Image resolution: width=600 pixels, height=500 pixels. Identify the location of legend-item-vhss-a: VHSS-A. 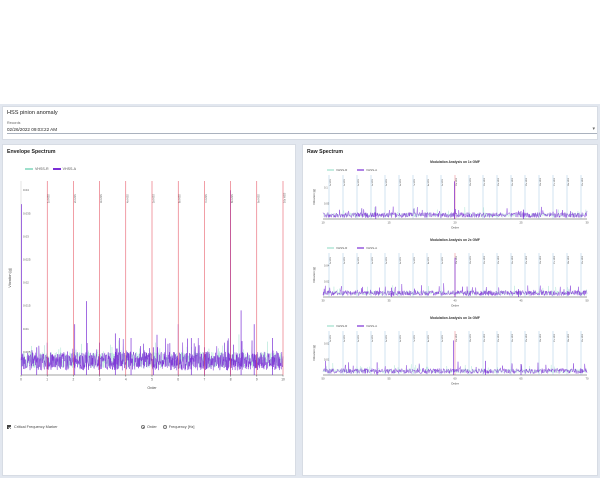
(64, 169).